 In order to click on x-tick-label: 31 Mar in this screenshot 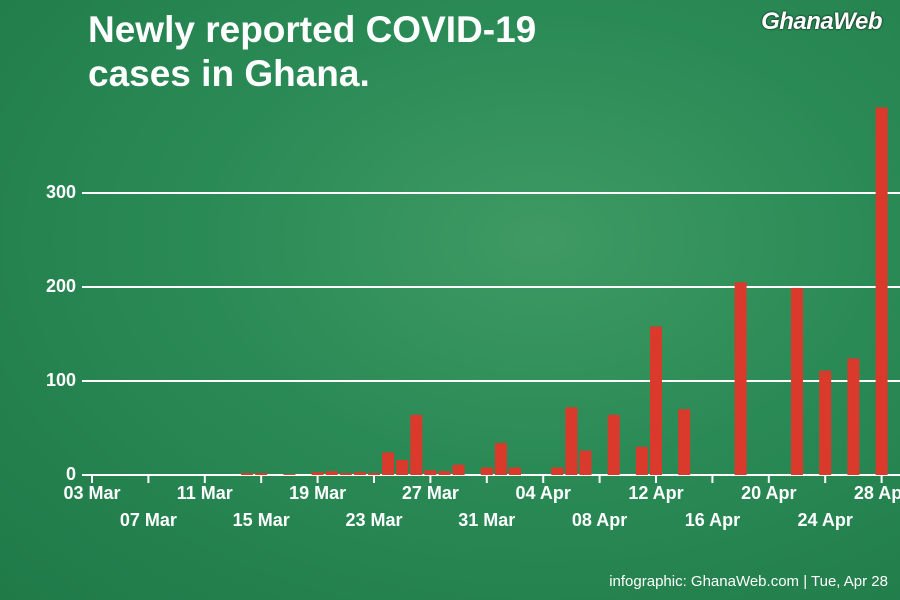, I will do `click(486, 520)`.